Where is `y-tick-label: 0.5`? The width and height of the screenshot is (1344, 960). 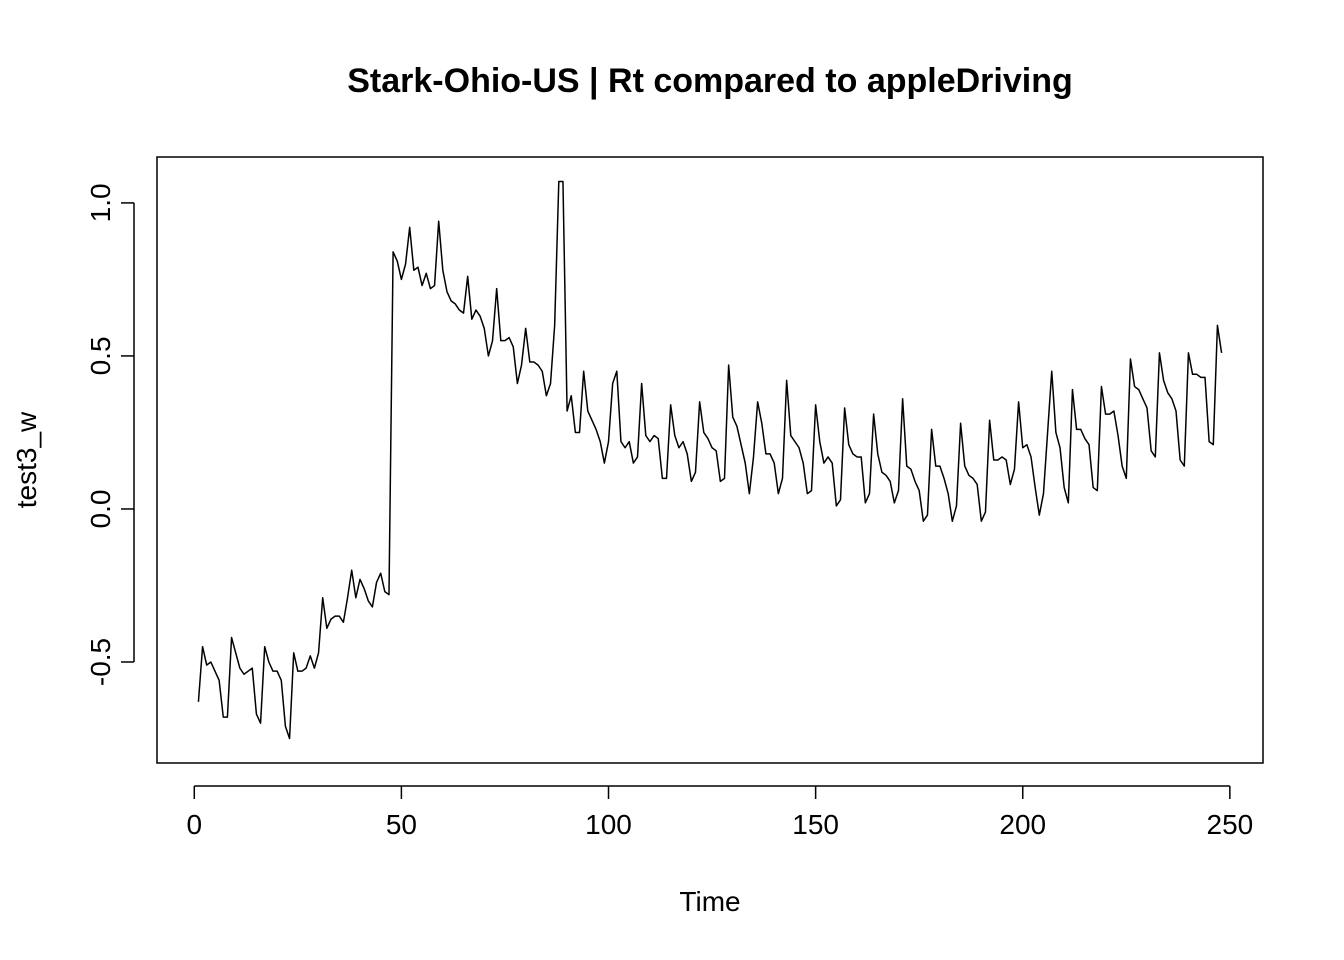
y-tick-label: 0.5 is located at coordinates (100, 355).